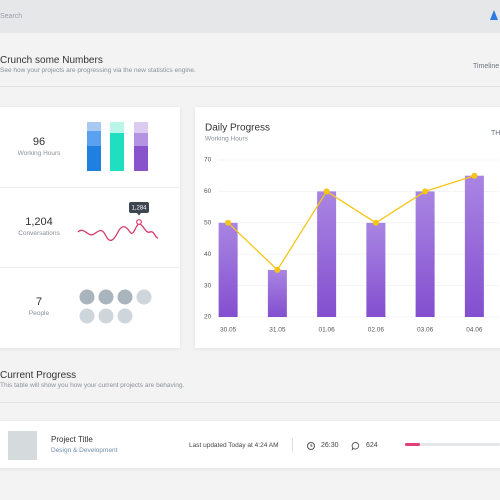  I want to click on sparkline, so click(118, 232).